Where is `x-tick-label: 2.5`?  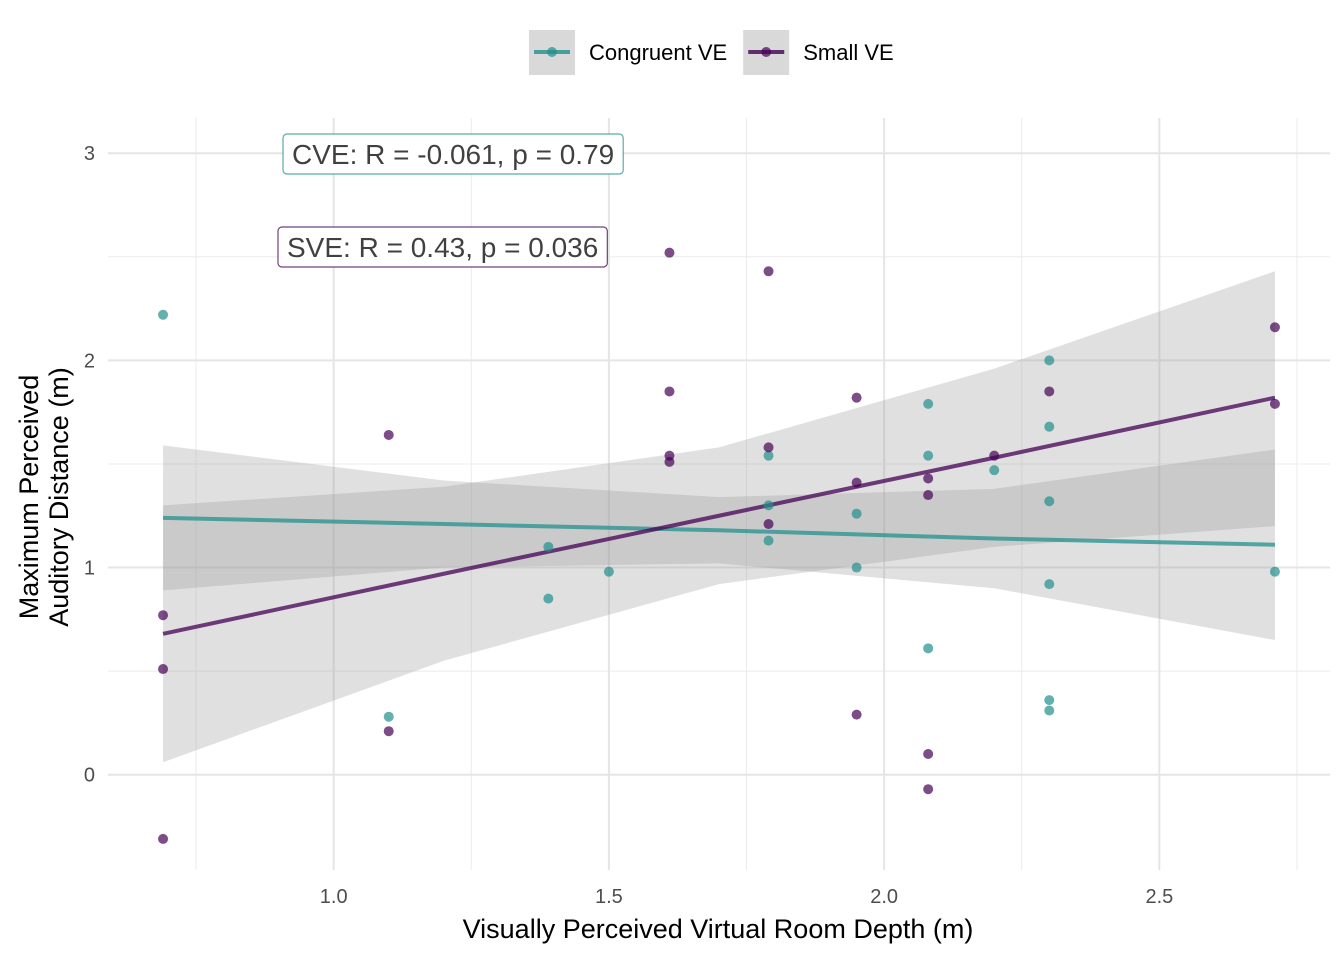 x-tick-label: 2.5 is located at coordinates (1159, 897).